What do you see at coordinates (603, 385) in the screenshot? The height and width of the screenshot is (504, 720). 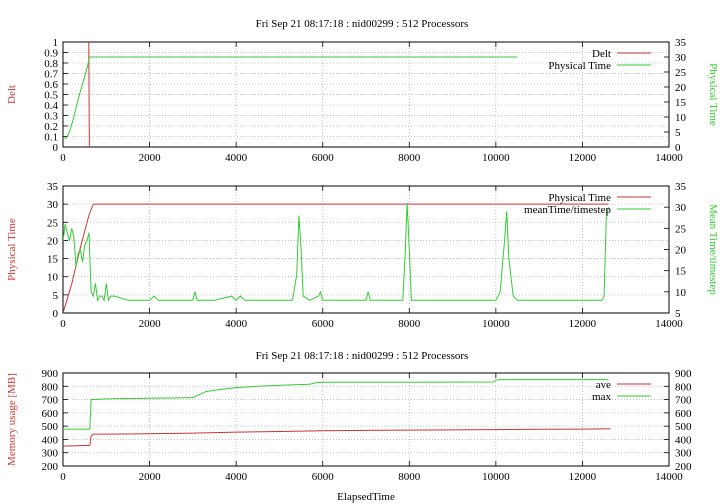 I see `legend-label: ave` at bounding box center [603, 385].